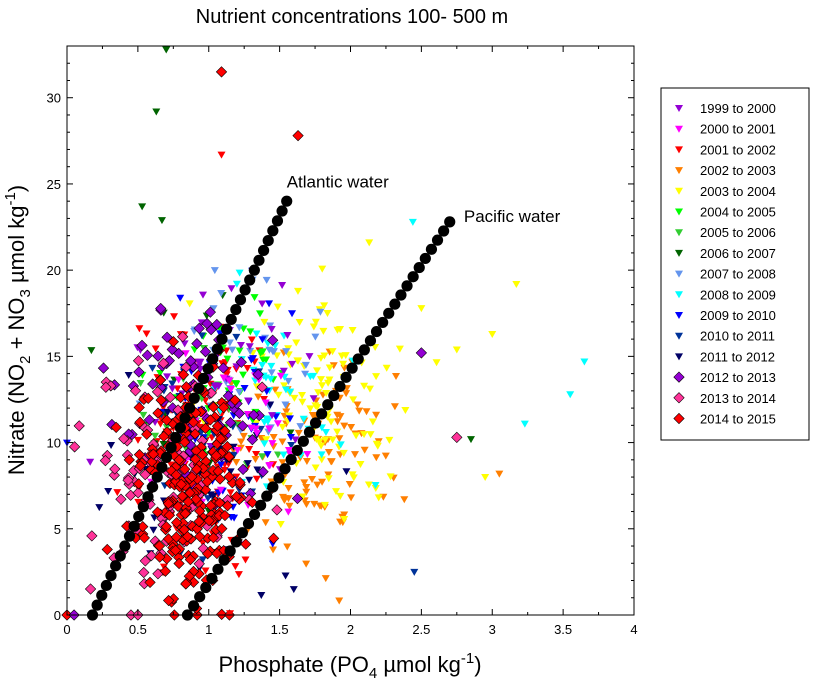 Image resolution: width=814 pixels, height=683 pixels. What do you see at coordinates (738, 170) in the screenshot?
I see `legend-label: 2002 to 2003` at bounding box center [738, 170].